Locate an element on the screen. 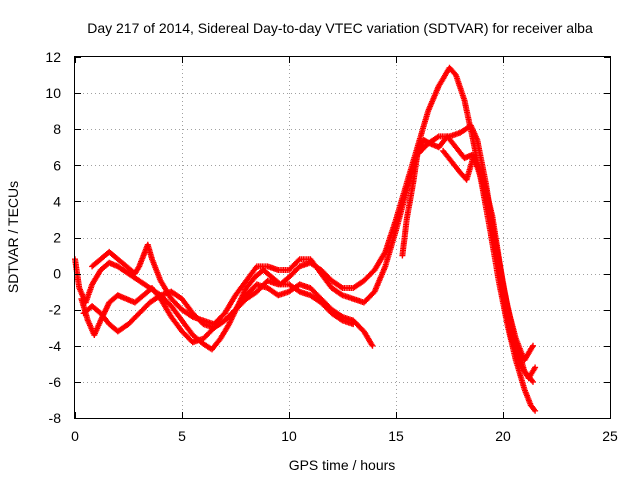 This screenshot has width=640, height=480. y-tick-label: 12 is located at coordinates (53, 57).